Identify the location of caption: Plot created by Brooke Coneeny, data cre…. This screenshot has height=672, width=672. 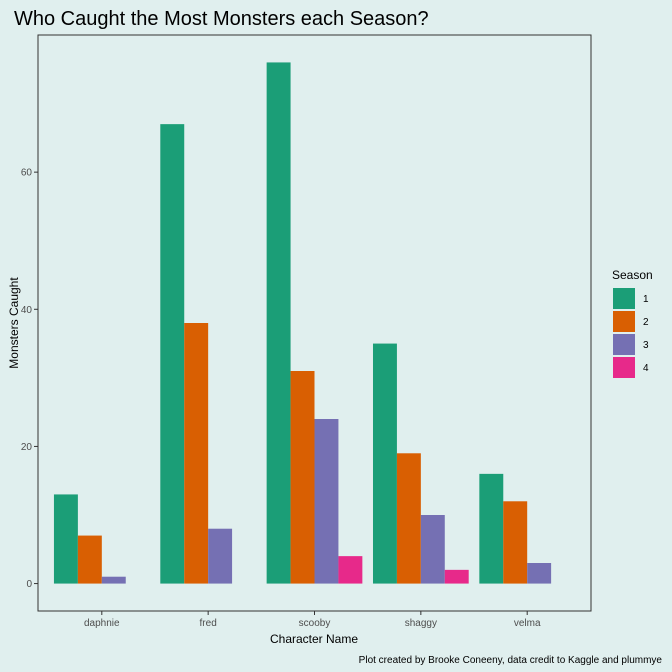
(511, 660).